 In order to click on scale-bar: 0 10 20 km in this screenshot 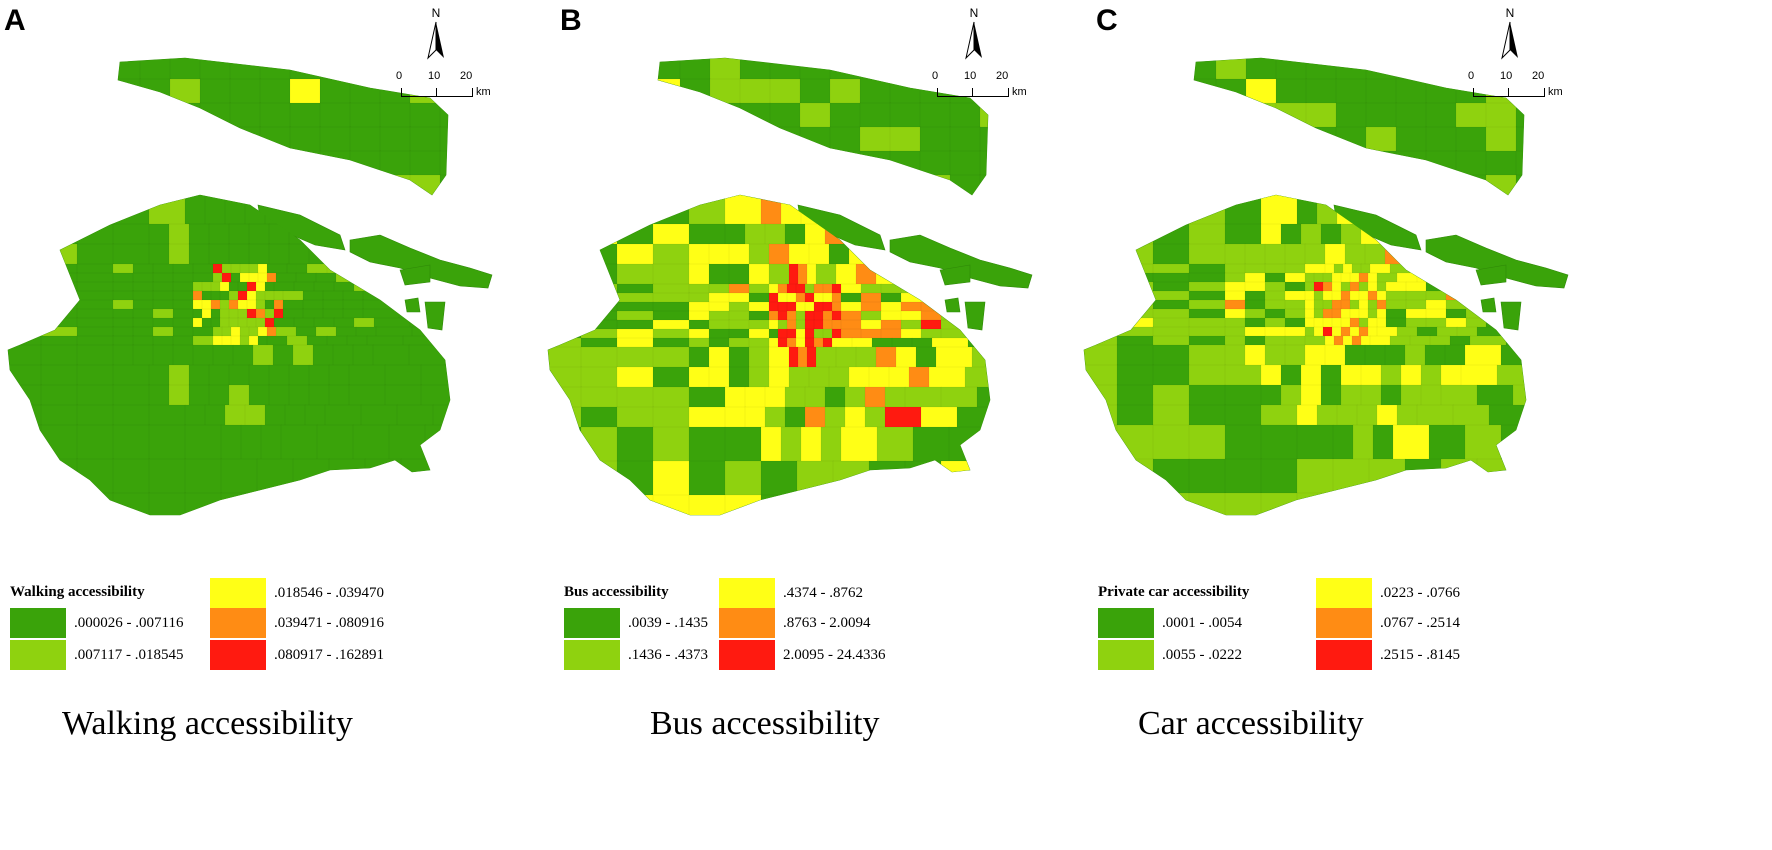, I will do `click(1515, 84)`.